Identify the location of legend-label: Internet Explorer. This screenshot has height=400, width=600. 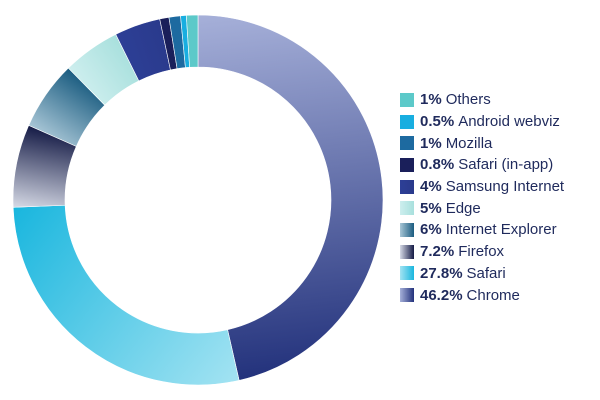
(501, 230).